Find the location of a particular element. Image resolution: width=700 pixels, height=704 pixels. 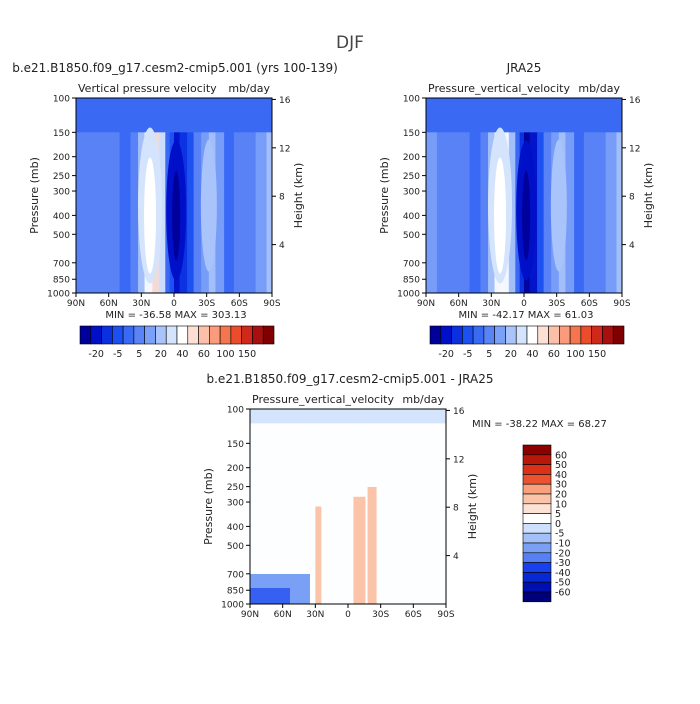

colorbar-label: 30 is located at coordinates (561, 485).